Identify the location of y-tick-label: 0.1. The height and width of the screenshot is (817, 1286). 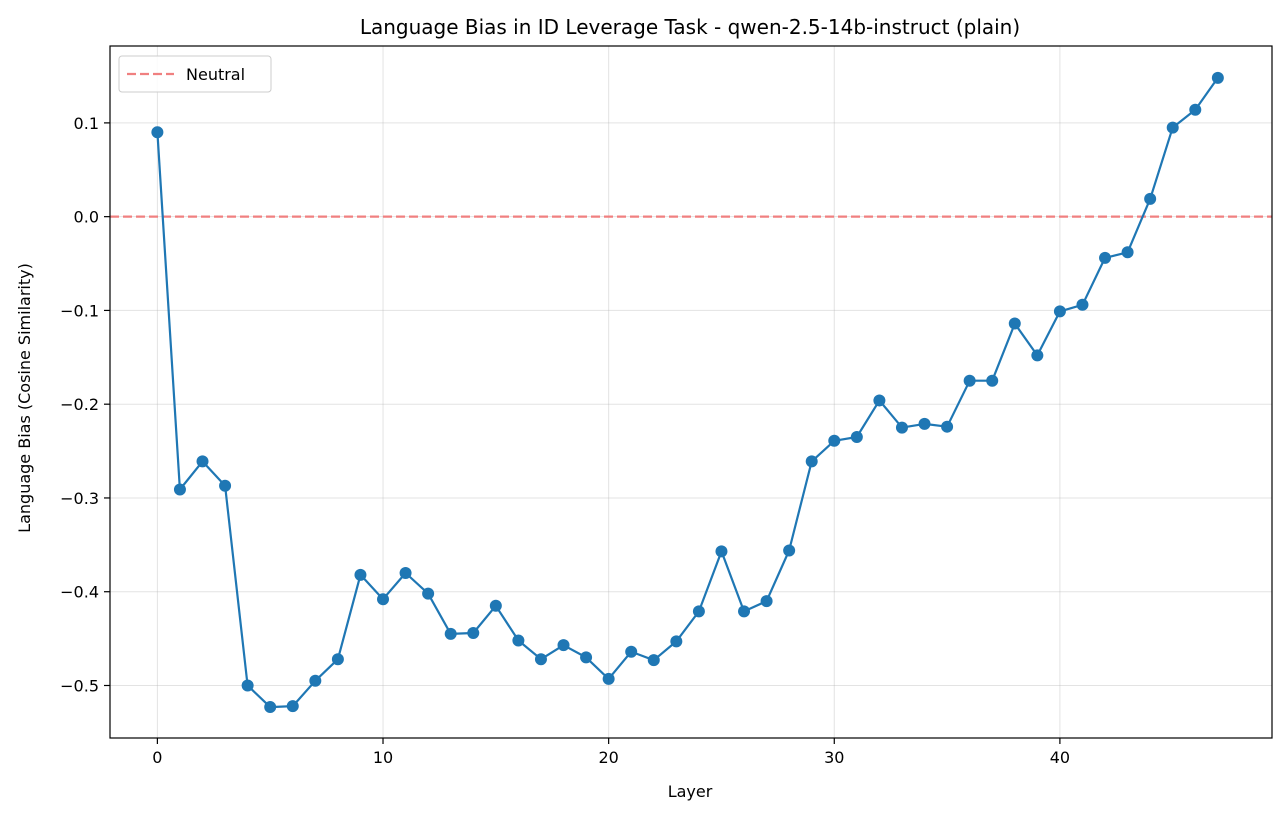
(86, 123).